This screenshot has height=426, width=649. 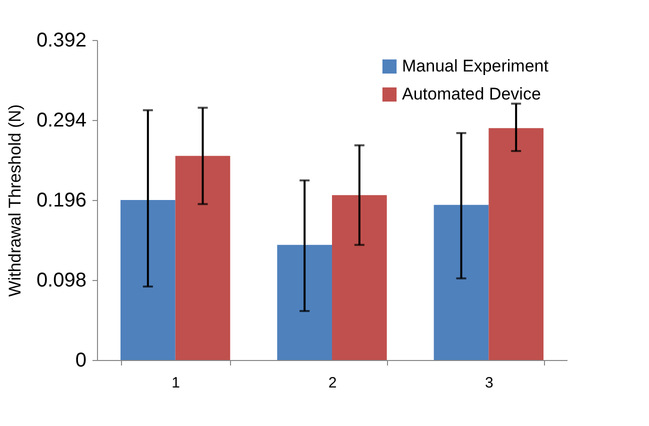 What do you see at coordinates (61, 41) in the screenshot?
I see `y-tick-label: 0.392` at bounding box center [61, 41].